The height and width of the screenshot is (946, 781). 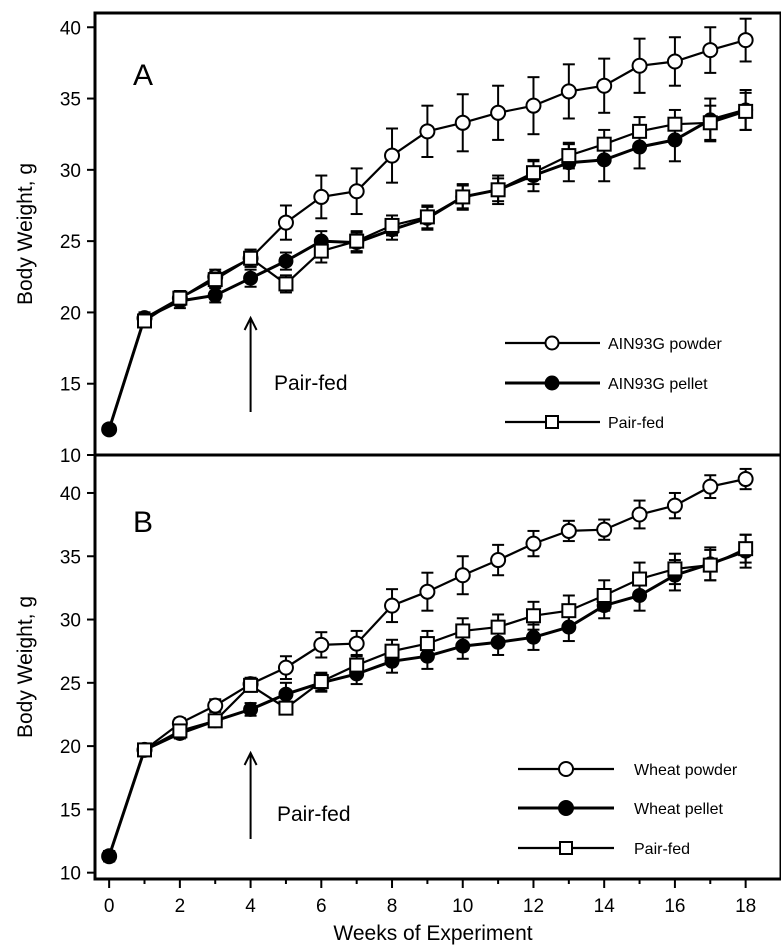 What do you see at coordinates (143, 75) in the screenshot?
I see `panel-a-letter: A` at bounding box center [143, 75].